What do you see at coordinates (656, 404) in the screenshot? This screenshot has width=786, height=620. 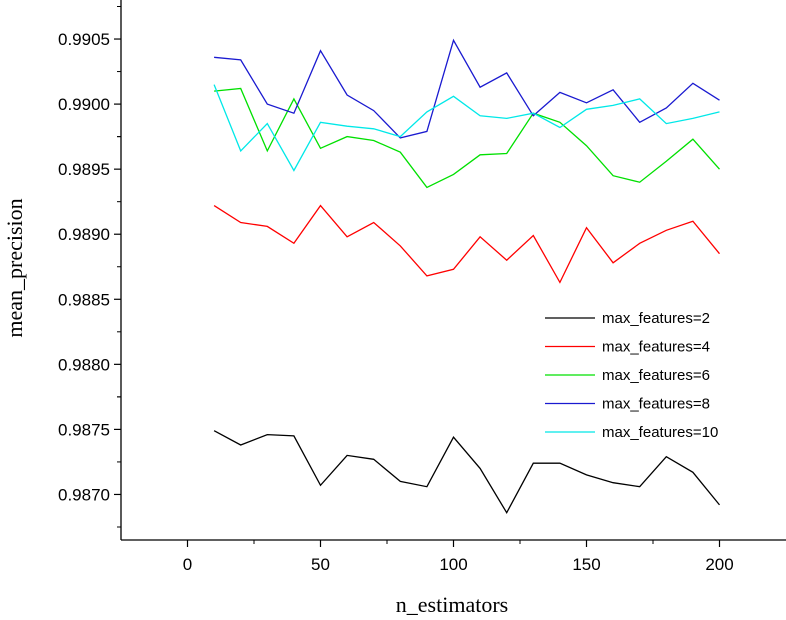 I see `legend-label: max_features=8` at bounding box center [656, 404].